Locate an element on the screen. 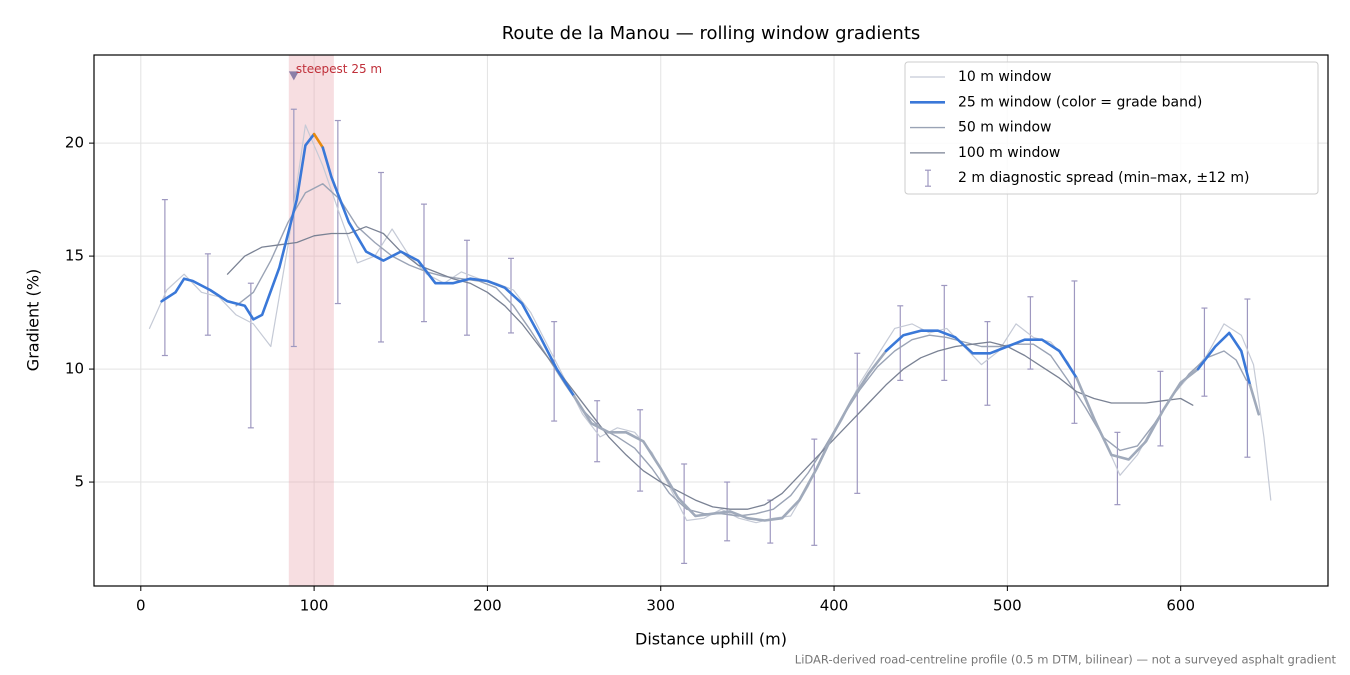 The height and width of the screenshot is (675, 1350). legend-label: 50 m window is located at coordinates (1004, 128).